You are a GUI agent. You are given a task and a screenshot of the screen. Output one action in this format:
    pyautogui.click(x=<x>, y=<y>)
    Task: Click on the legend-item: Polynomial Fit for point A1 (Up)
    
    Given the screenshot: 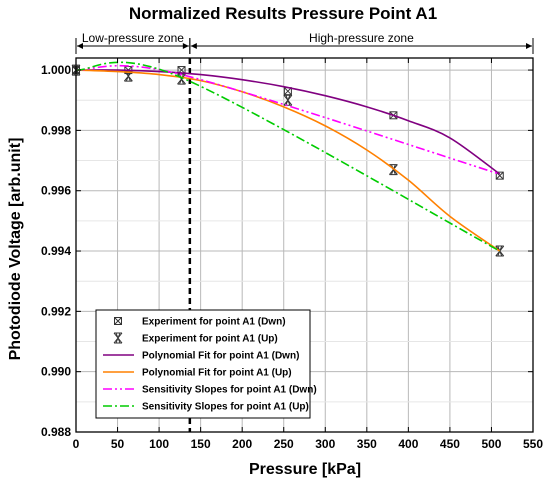 What is the action you would take?
    pyautogui.click(x=197, y=373)
    